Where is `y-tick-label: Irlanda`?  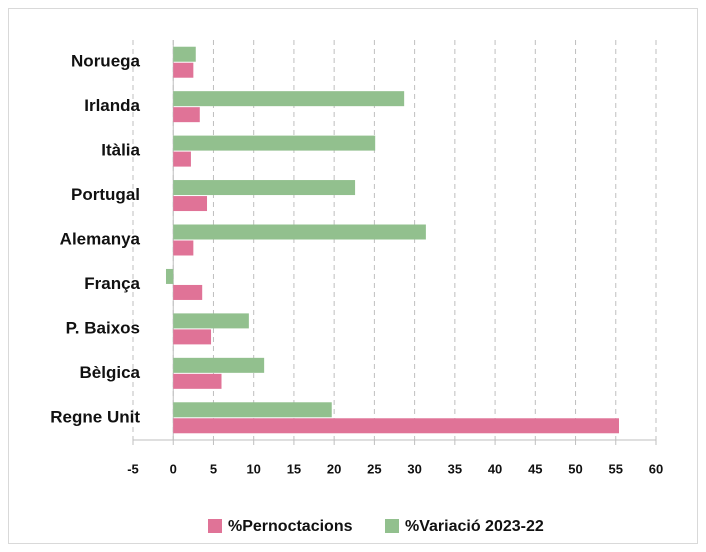
y-tick-label: Irlanda is located at coordinates (112, 105).